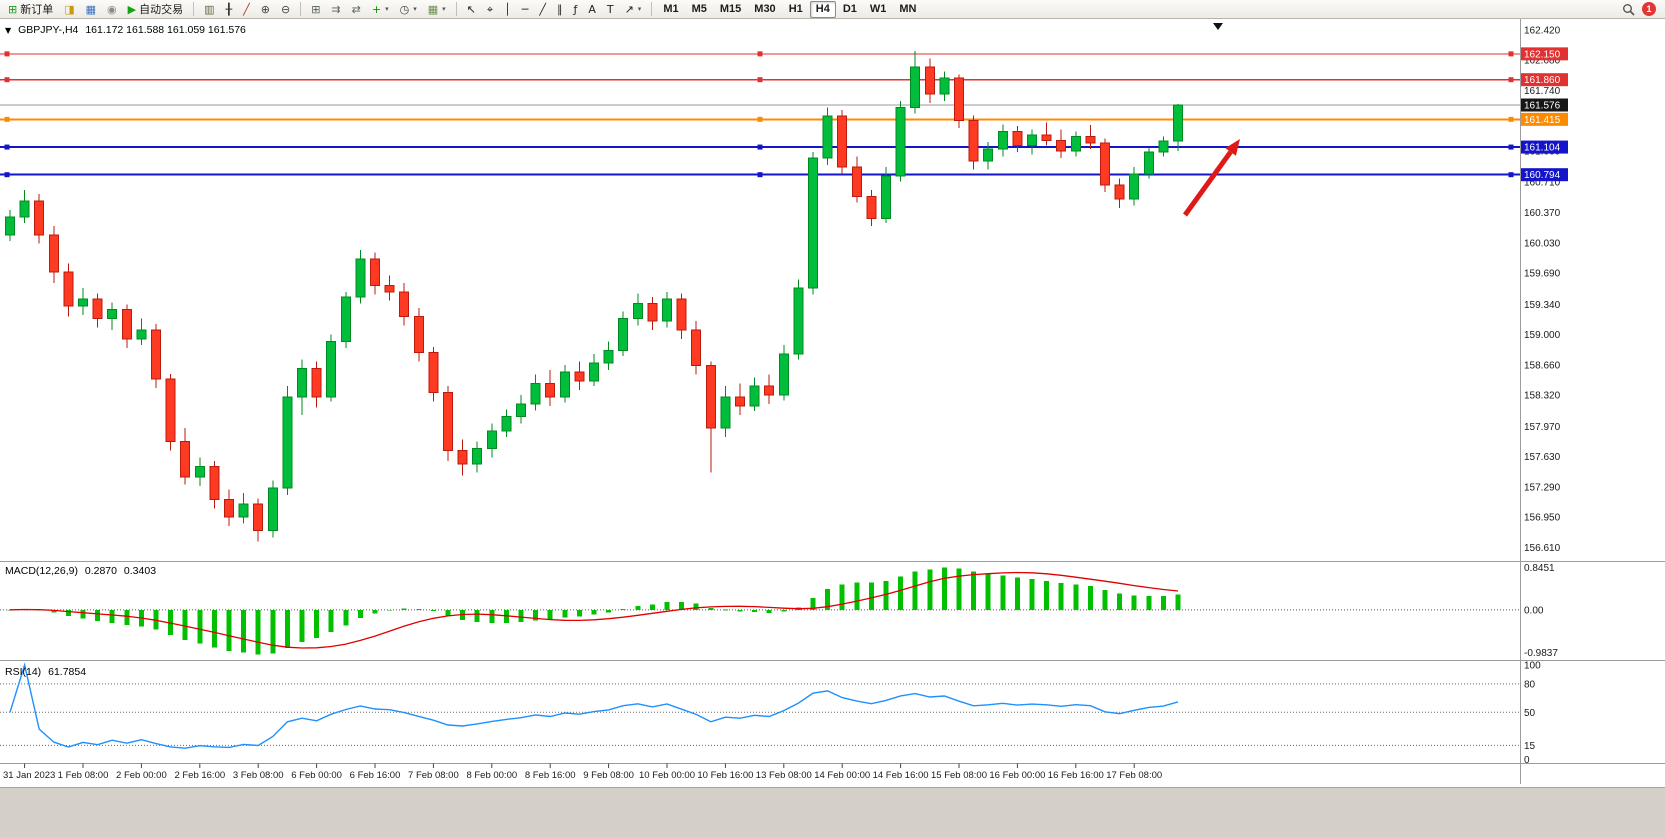 This screenshot has width=1665, height=837. I want to click on auto-scroll-button: ⇉, so click(335, 9).